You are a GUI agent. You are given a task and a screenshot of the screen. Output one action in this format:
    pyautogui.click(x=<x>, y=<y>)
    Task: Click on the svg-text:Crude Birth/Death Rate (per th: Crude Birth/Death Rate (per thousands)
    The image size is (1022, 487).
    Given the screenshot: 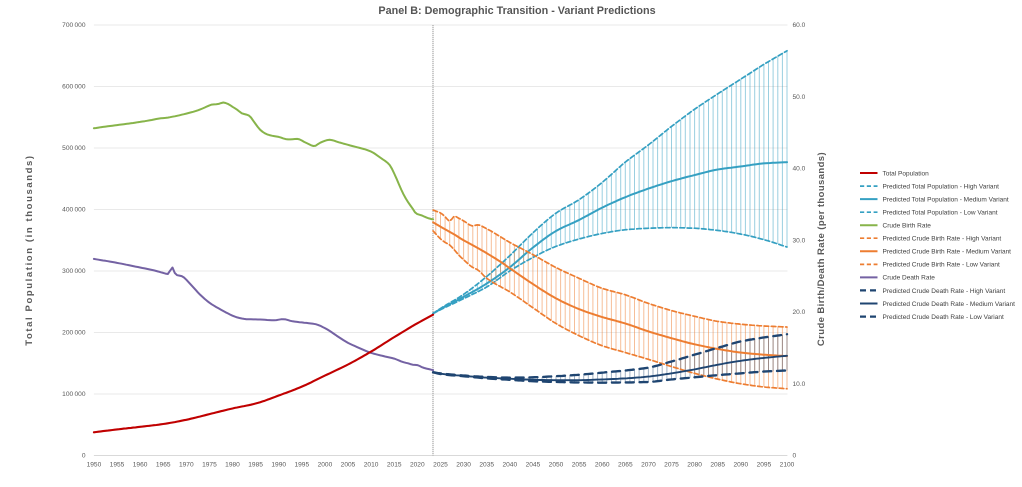 What is the action you would take?
    pyautogui.click(x=821, y=249)
    